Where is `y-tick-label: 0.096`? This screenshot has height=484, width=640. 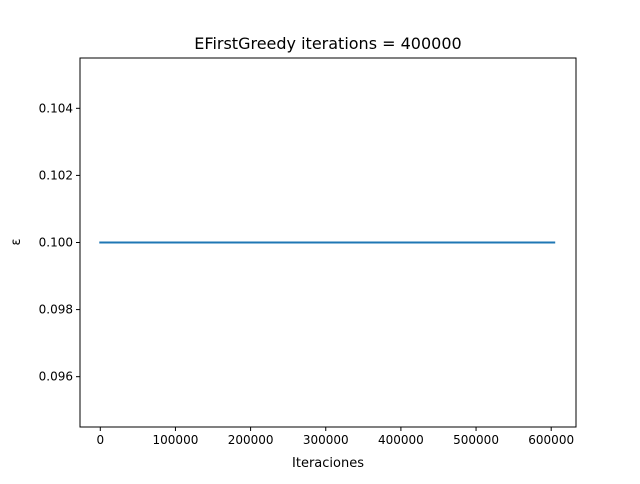
y-tick-label: 0.096 is located at coordinates (56, 377).